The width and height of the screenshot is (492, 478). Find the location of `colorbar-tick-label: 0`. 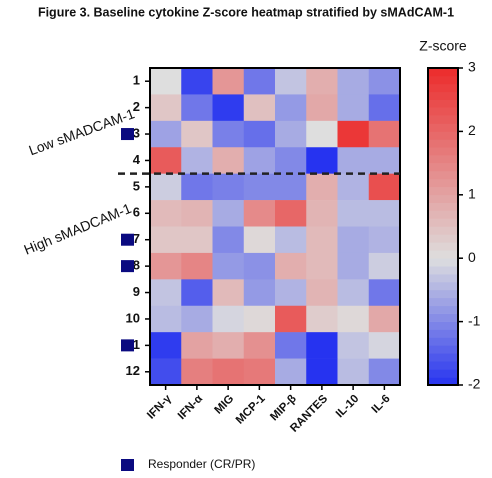

colorbar-tick-label: 0 is located at coordinates (472, 257).